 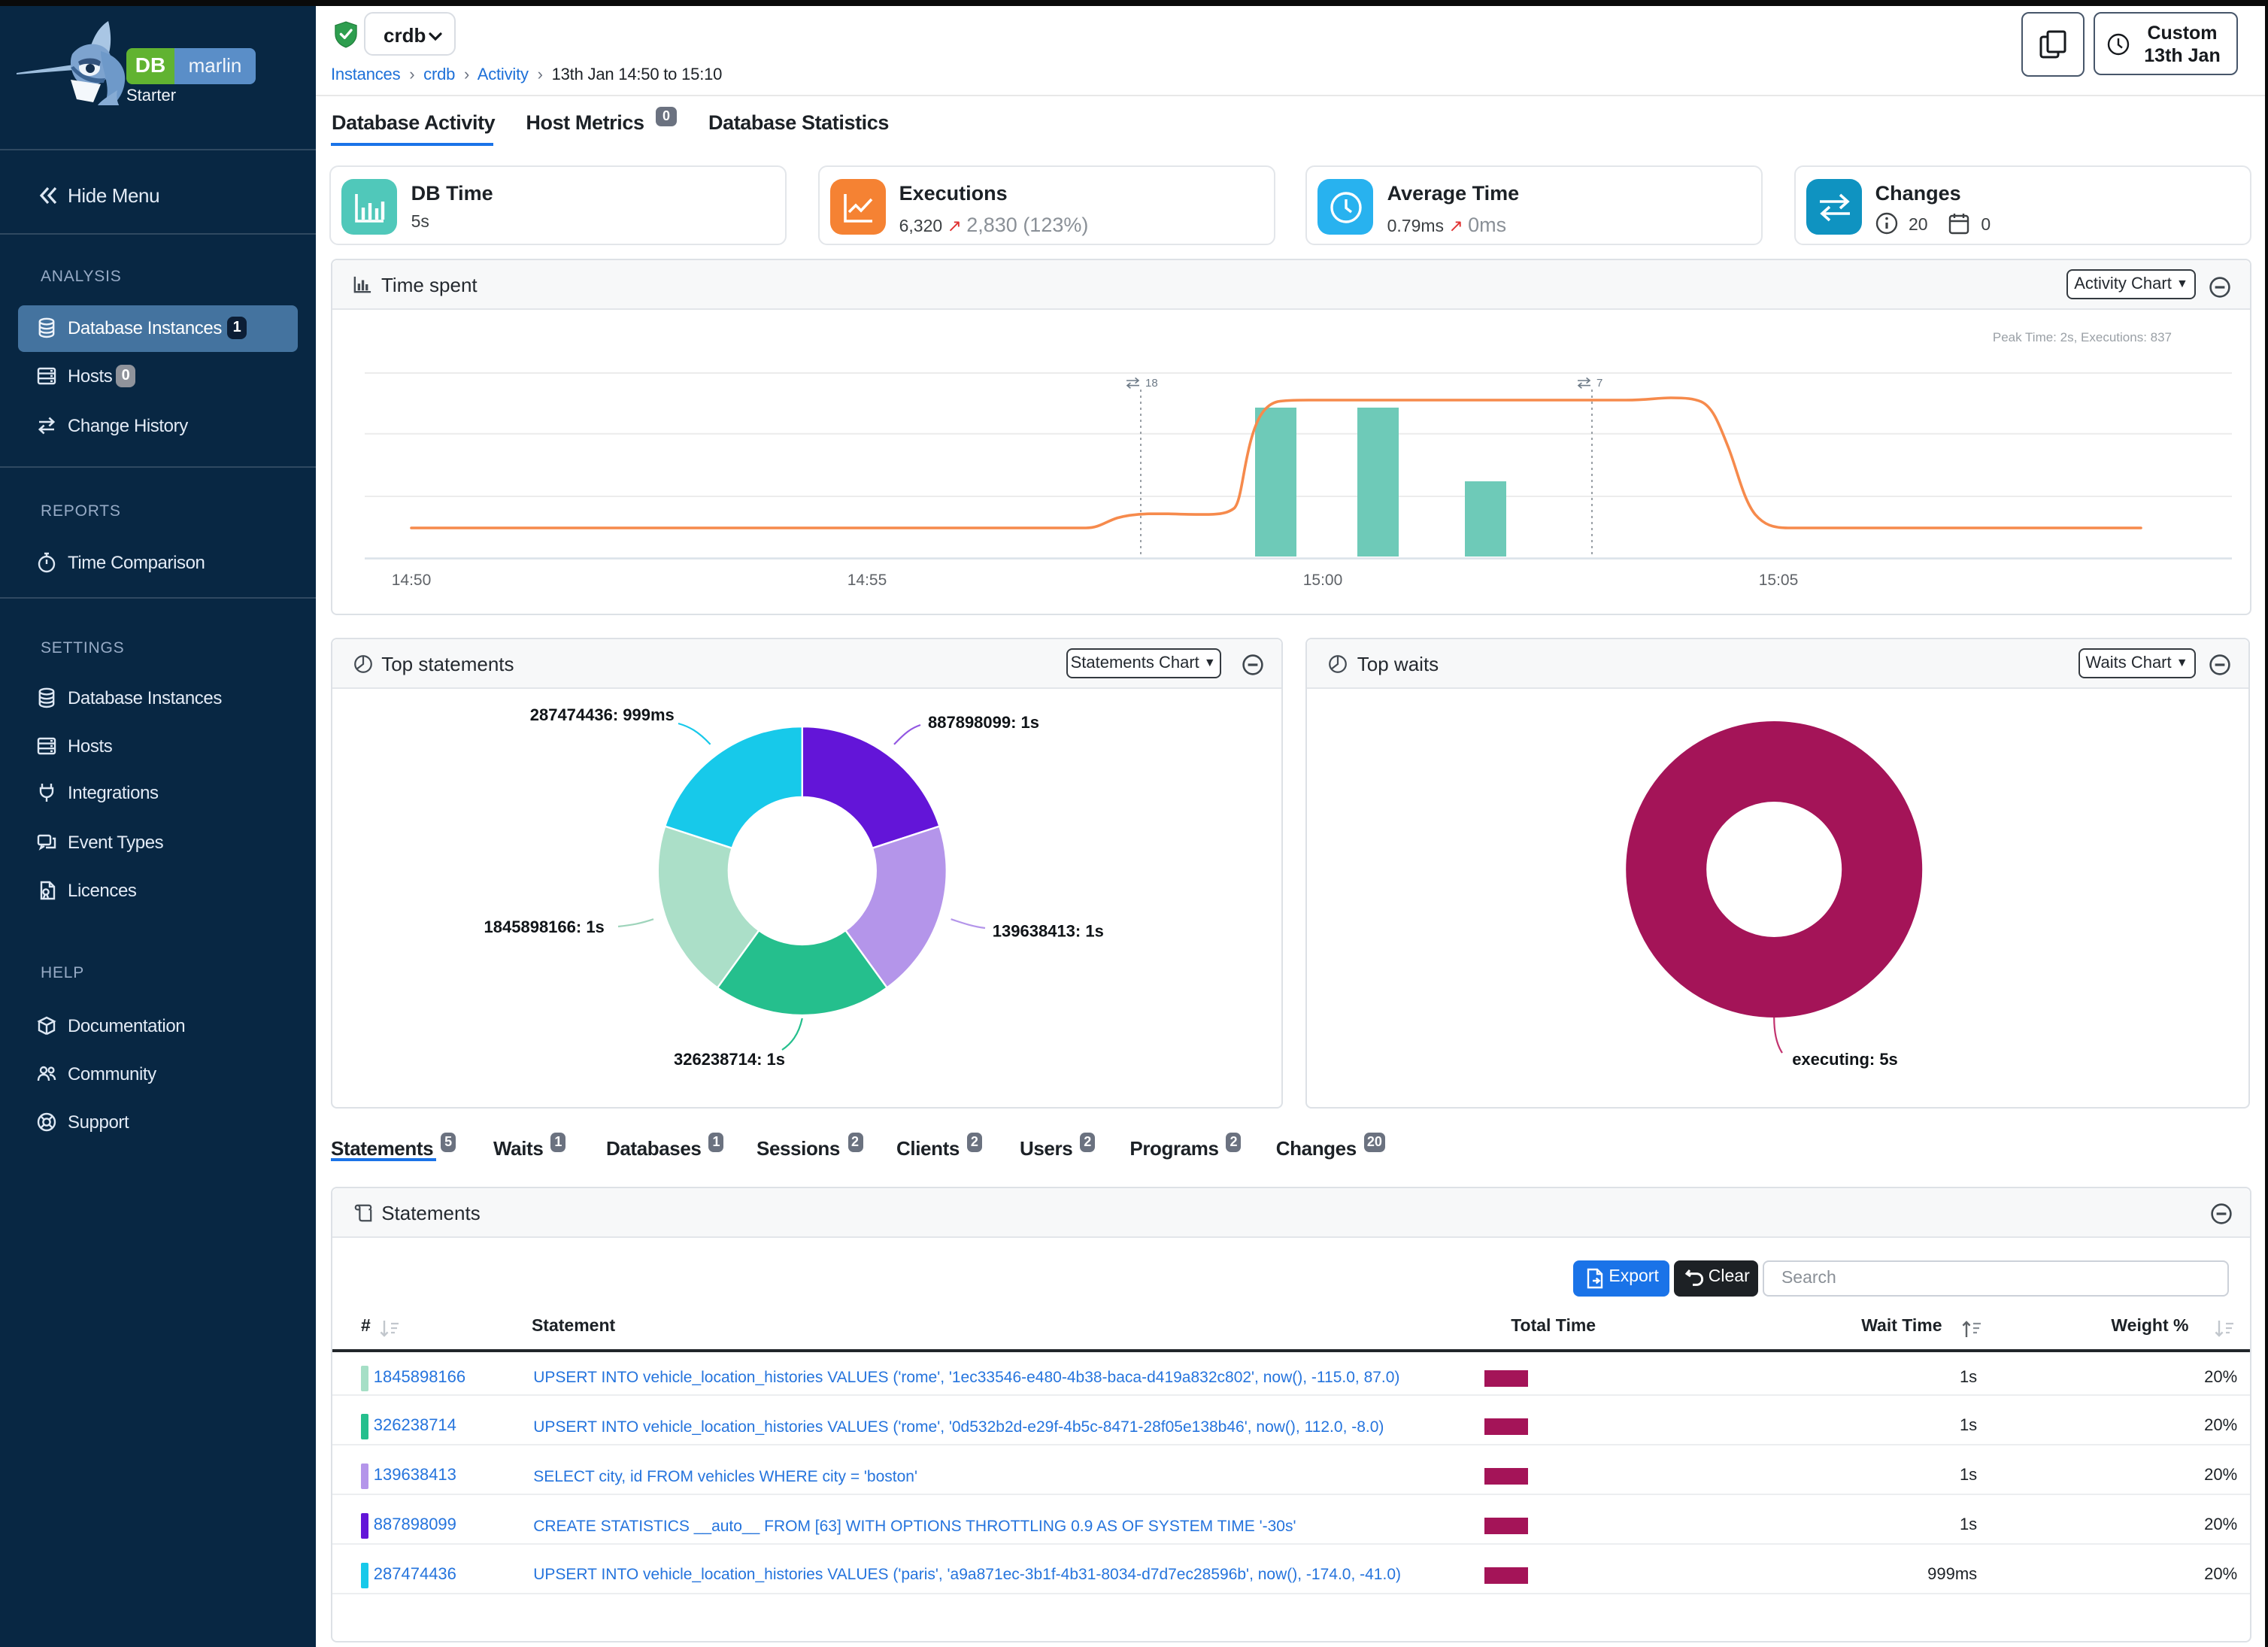 What do you see at coordinates (601, 714) in the screenshot?
I see `svg-text: 287474436: 999ms` at bounding box center [601, 714].